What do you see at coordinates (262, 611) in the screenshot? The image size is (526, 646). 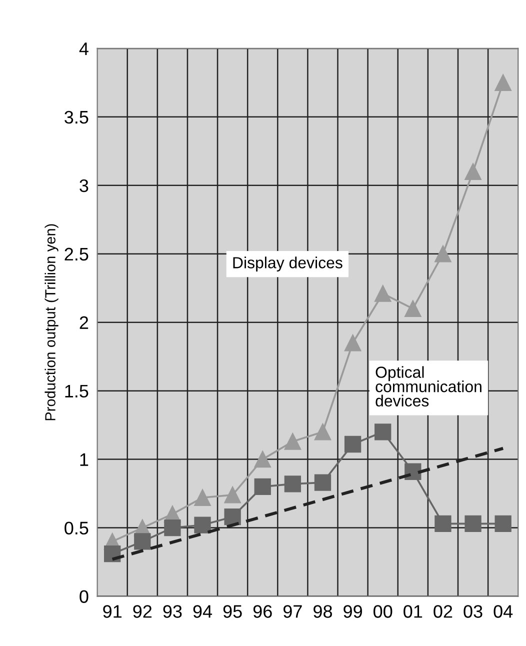 I see `x-tick-label: 96` at bounding box center [262, 611].